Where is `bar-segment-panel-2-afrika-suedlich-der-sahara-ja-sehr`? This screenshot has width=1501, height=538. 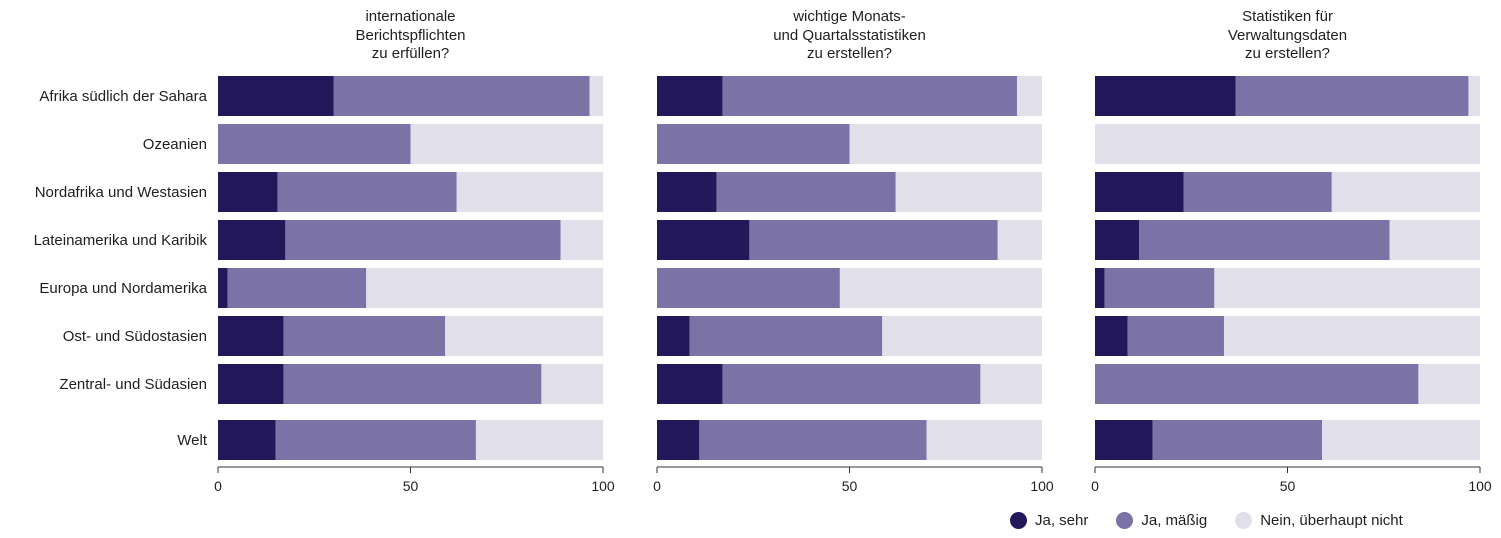 bar-segment-panel-2-afrika-suedlich-der-sahara-ja-sehr is located at coordinates (690, 96).